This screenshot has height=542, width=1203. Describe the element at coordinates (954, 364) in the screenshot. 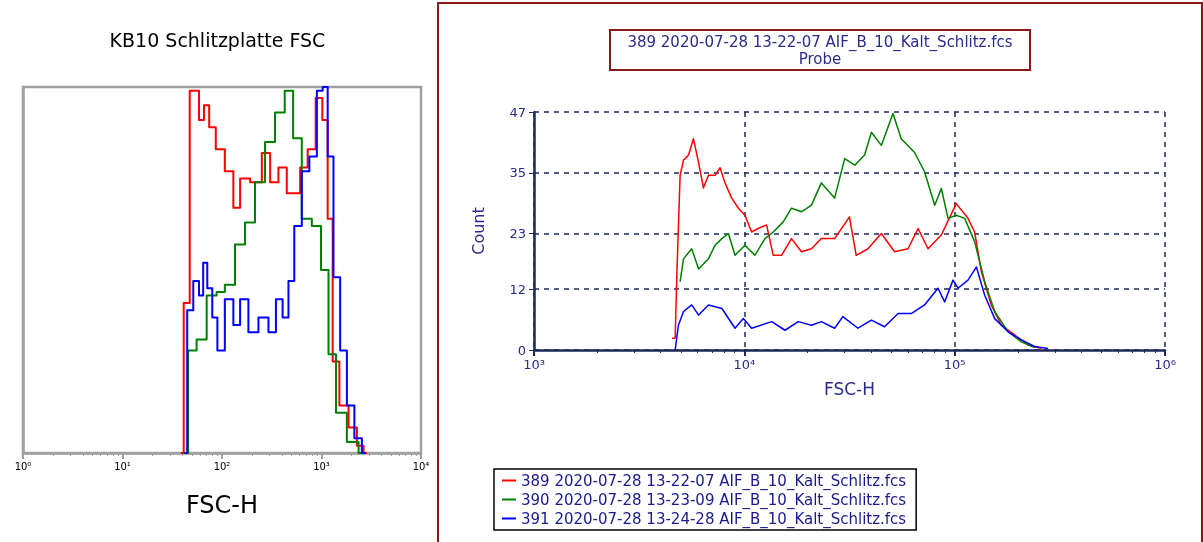

I see `x-tick-label: 10⁵` at that location.